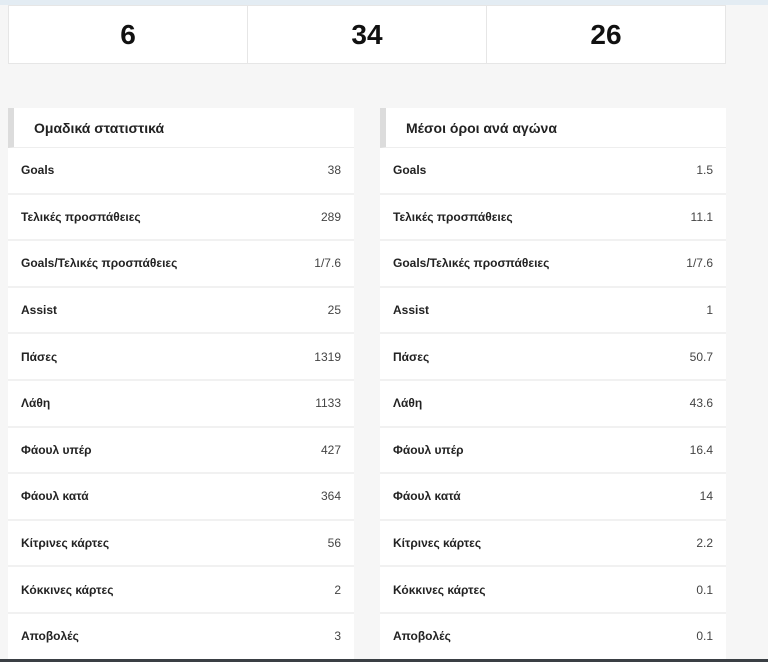  I want to click on stat-value: 43.6, so click(701, 403).